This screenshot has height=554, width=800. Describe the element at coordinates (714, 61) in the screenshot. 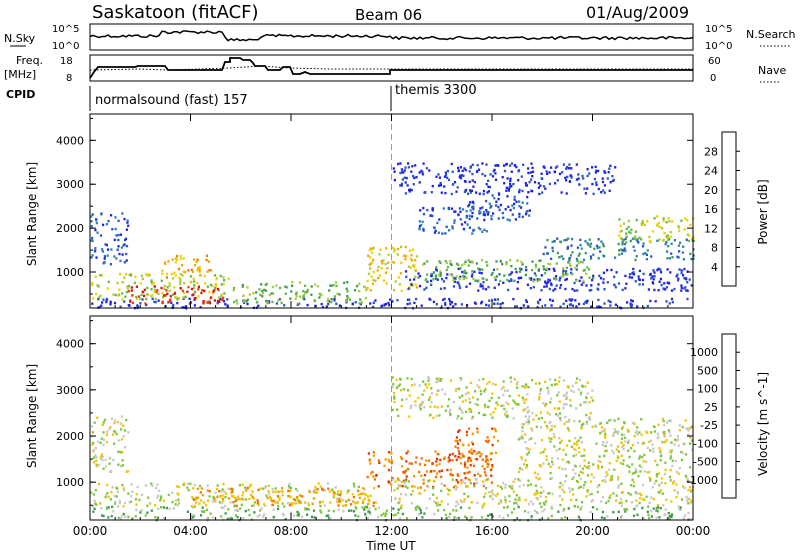

I see `nave-tick-high: 60` at that location.